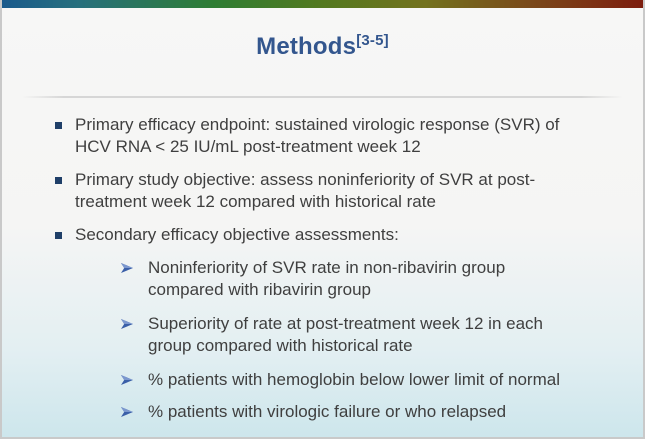 The height and width of the screenshot is (439, 645). What do you see at coordinates (322, 4) in the screenshot?
I see `slide-accent-bar` at bounding box center [322, 4].